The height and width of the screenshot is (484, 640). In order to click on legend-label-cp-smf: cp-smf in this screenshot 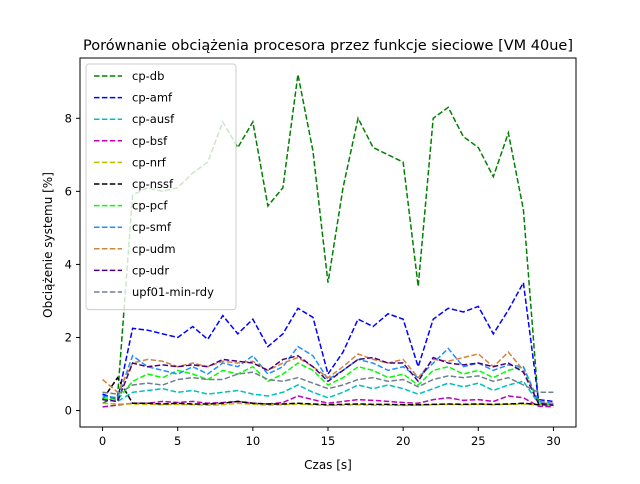, I will do `click(152, 227)`.